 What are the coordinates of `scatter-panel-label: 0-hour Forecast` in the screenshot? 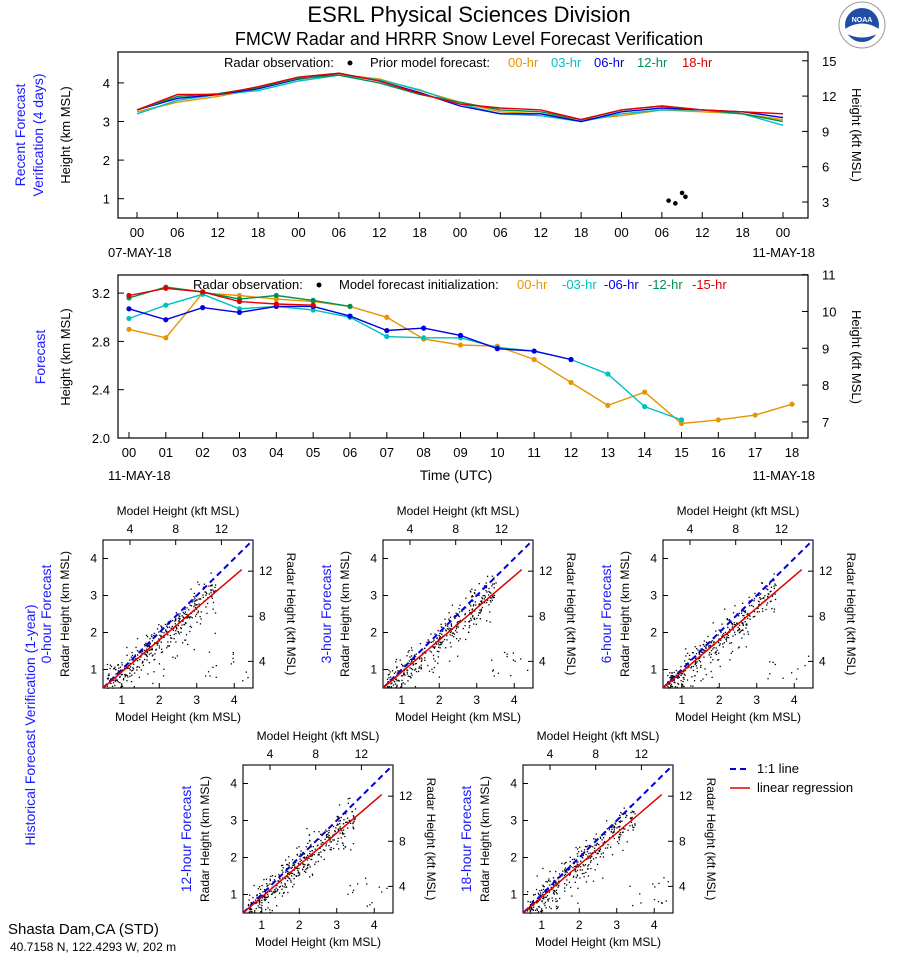 It's located at (46, 613).